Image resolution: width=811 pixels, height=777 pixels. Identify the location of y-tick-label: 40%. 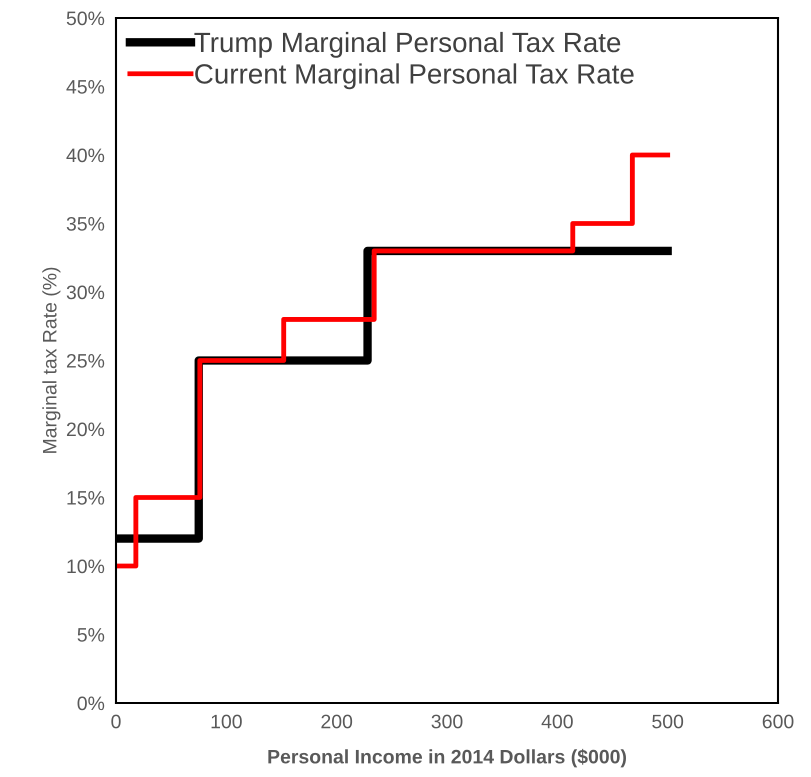
(85, 155).